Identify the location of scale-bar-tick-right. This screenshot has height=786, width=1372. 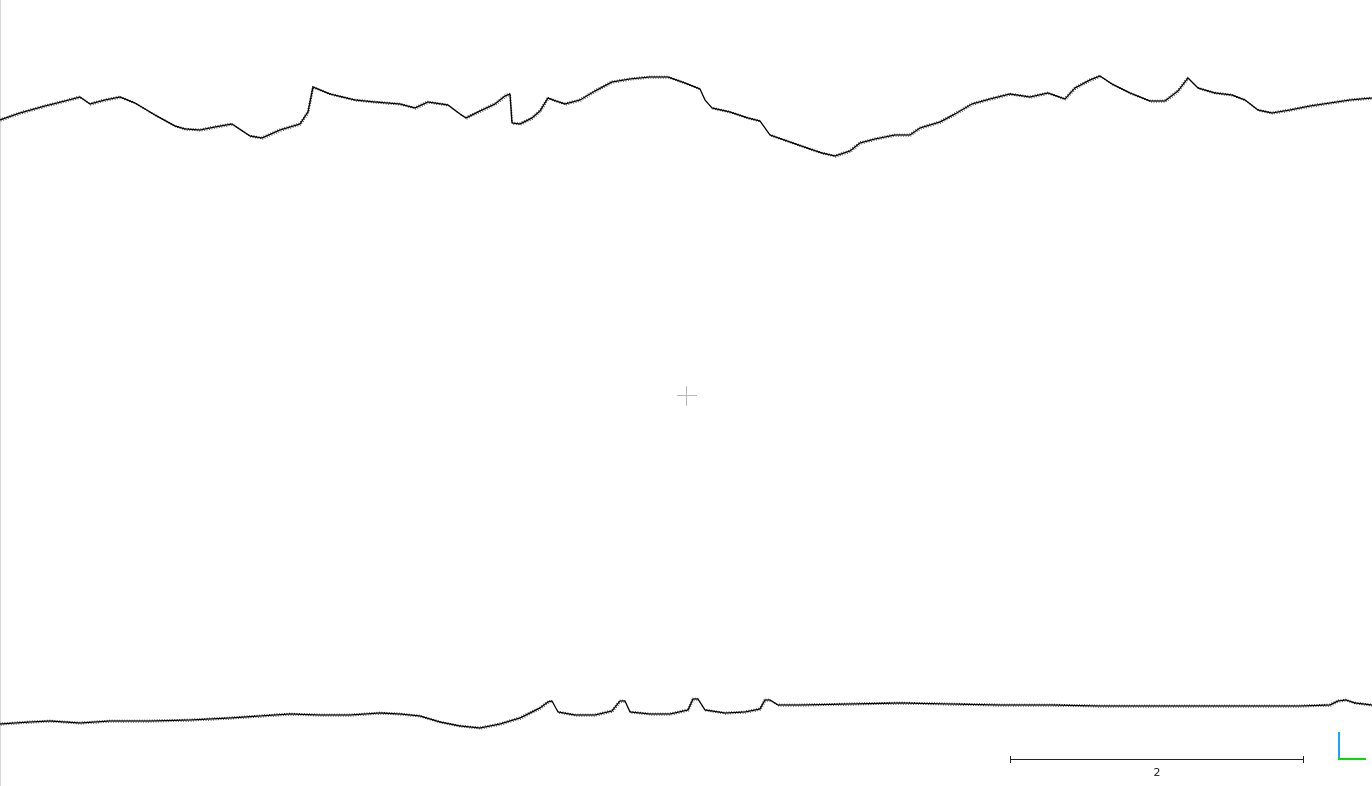
(1303, 759).